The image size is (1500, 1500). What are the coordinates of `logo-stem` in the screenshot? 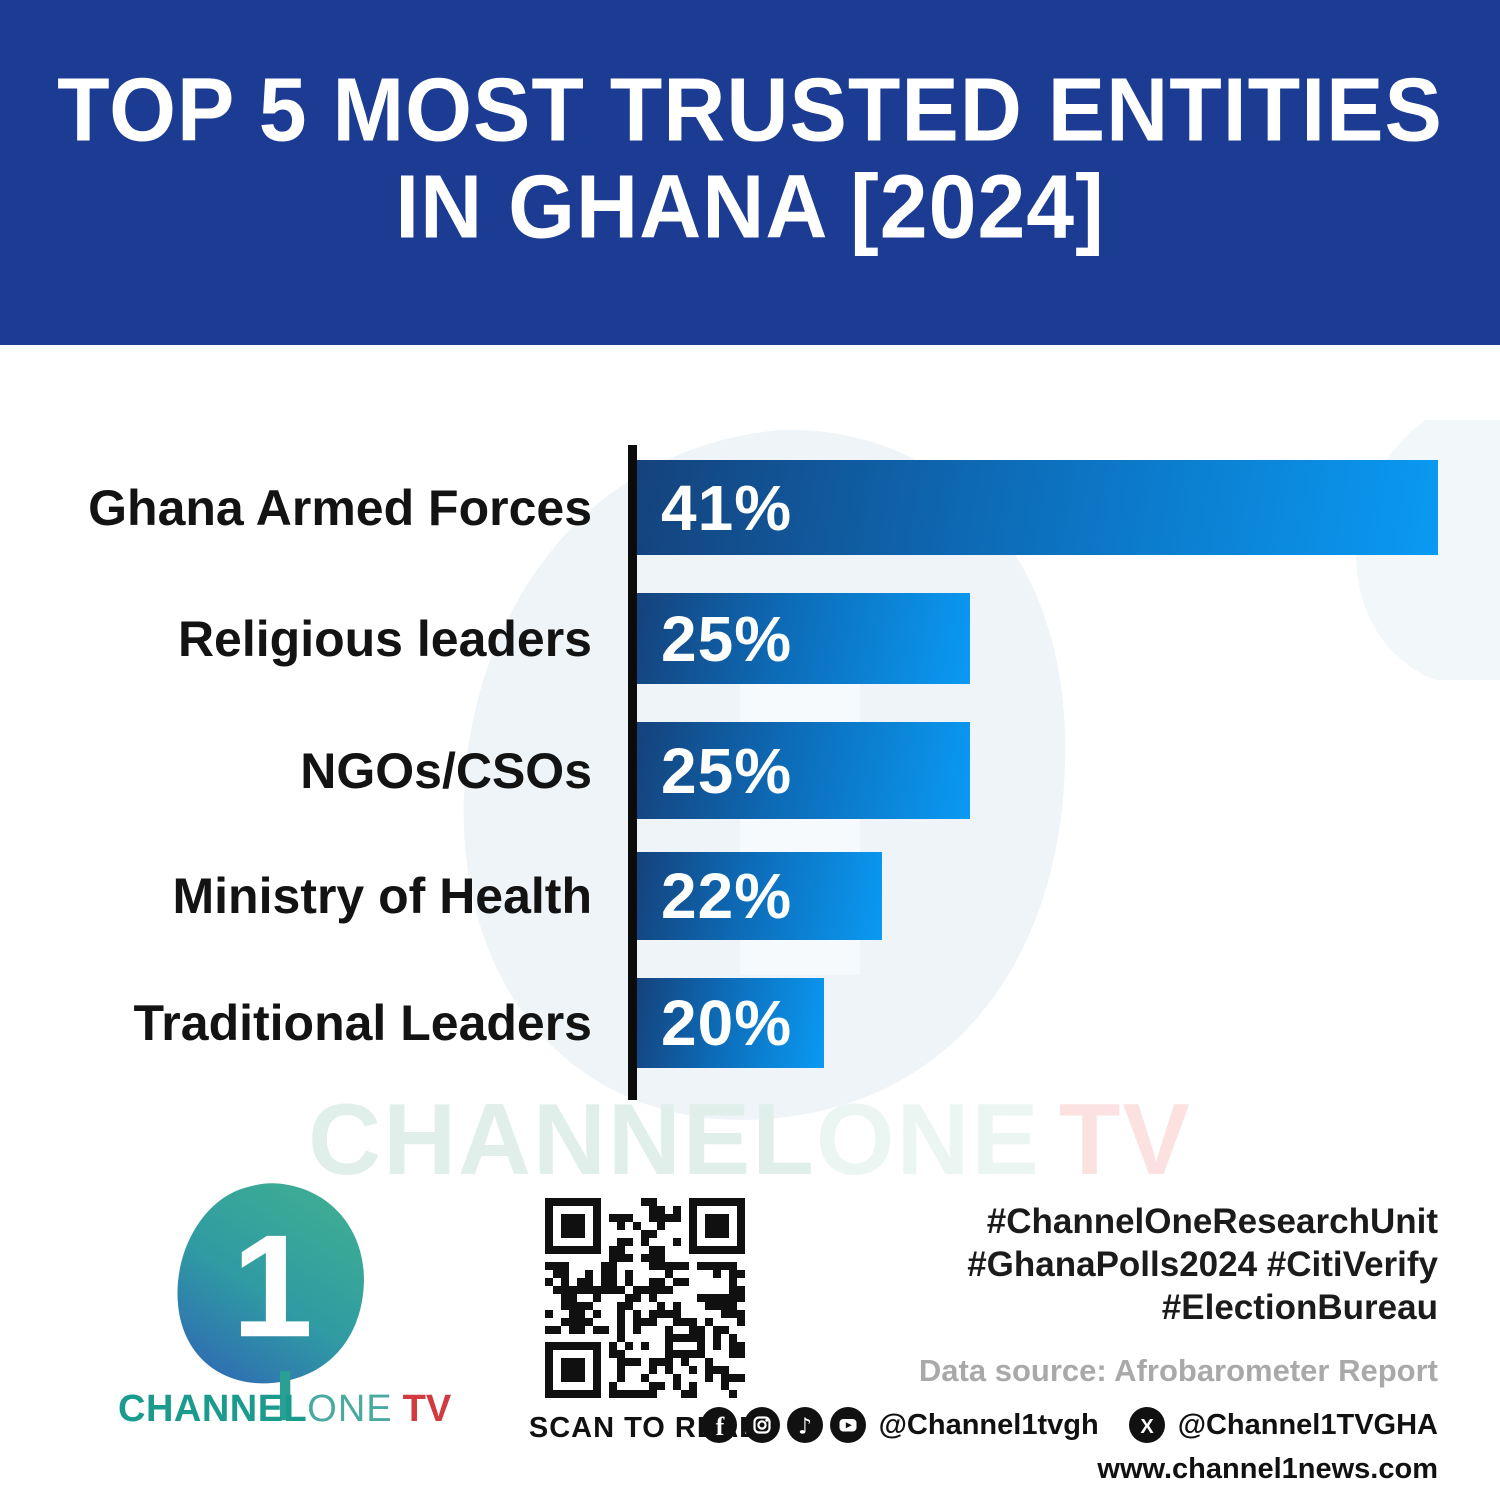 It's located at (285, 1396).